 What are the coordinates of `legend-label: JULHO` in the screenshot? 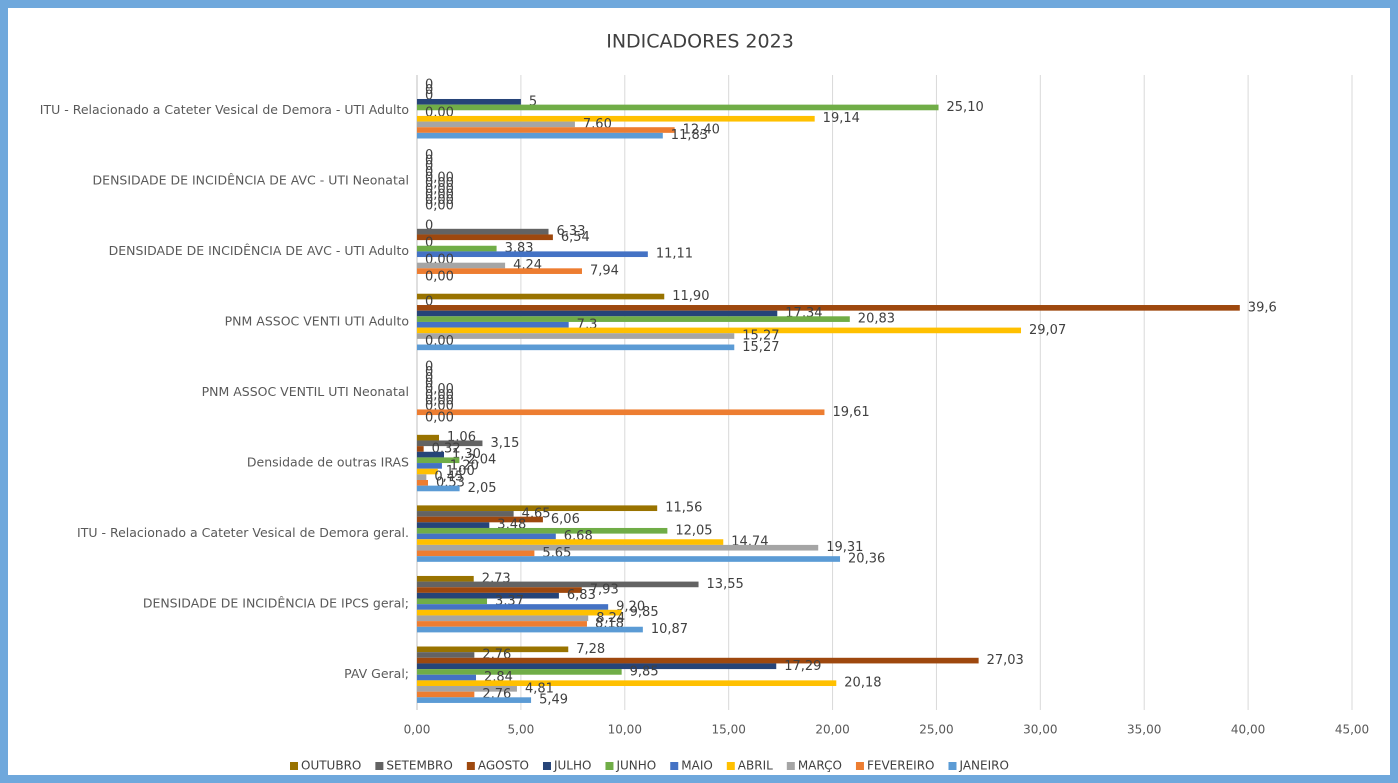 It's located at (572, 766).